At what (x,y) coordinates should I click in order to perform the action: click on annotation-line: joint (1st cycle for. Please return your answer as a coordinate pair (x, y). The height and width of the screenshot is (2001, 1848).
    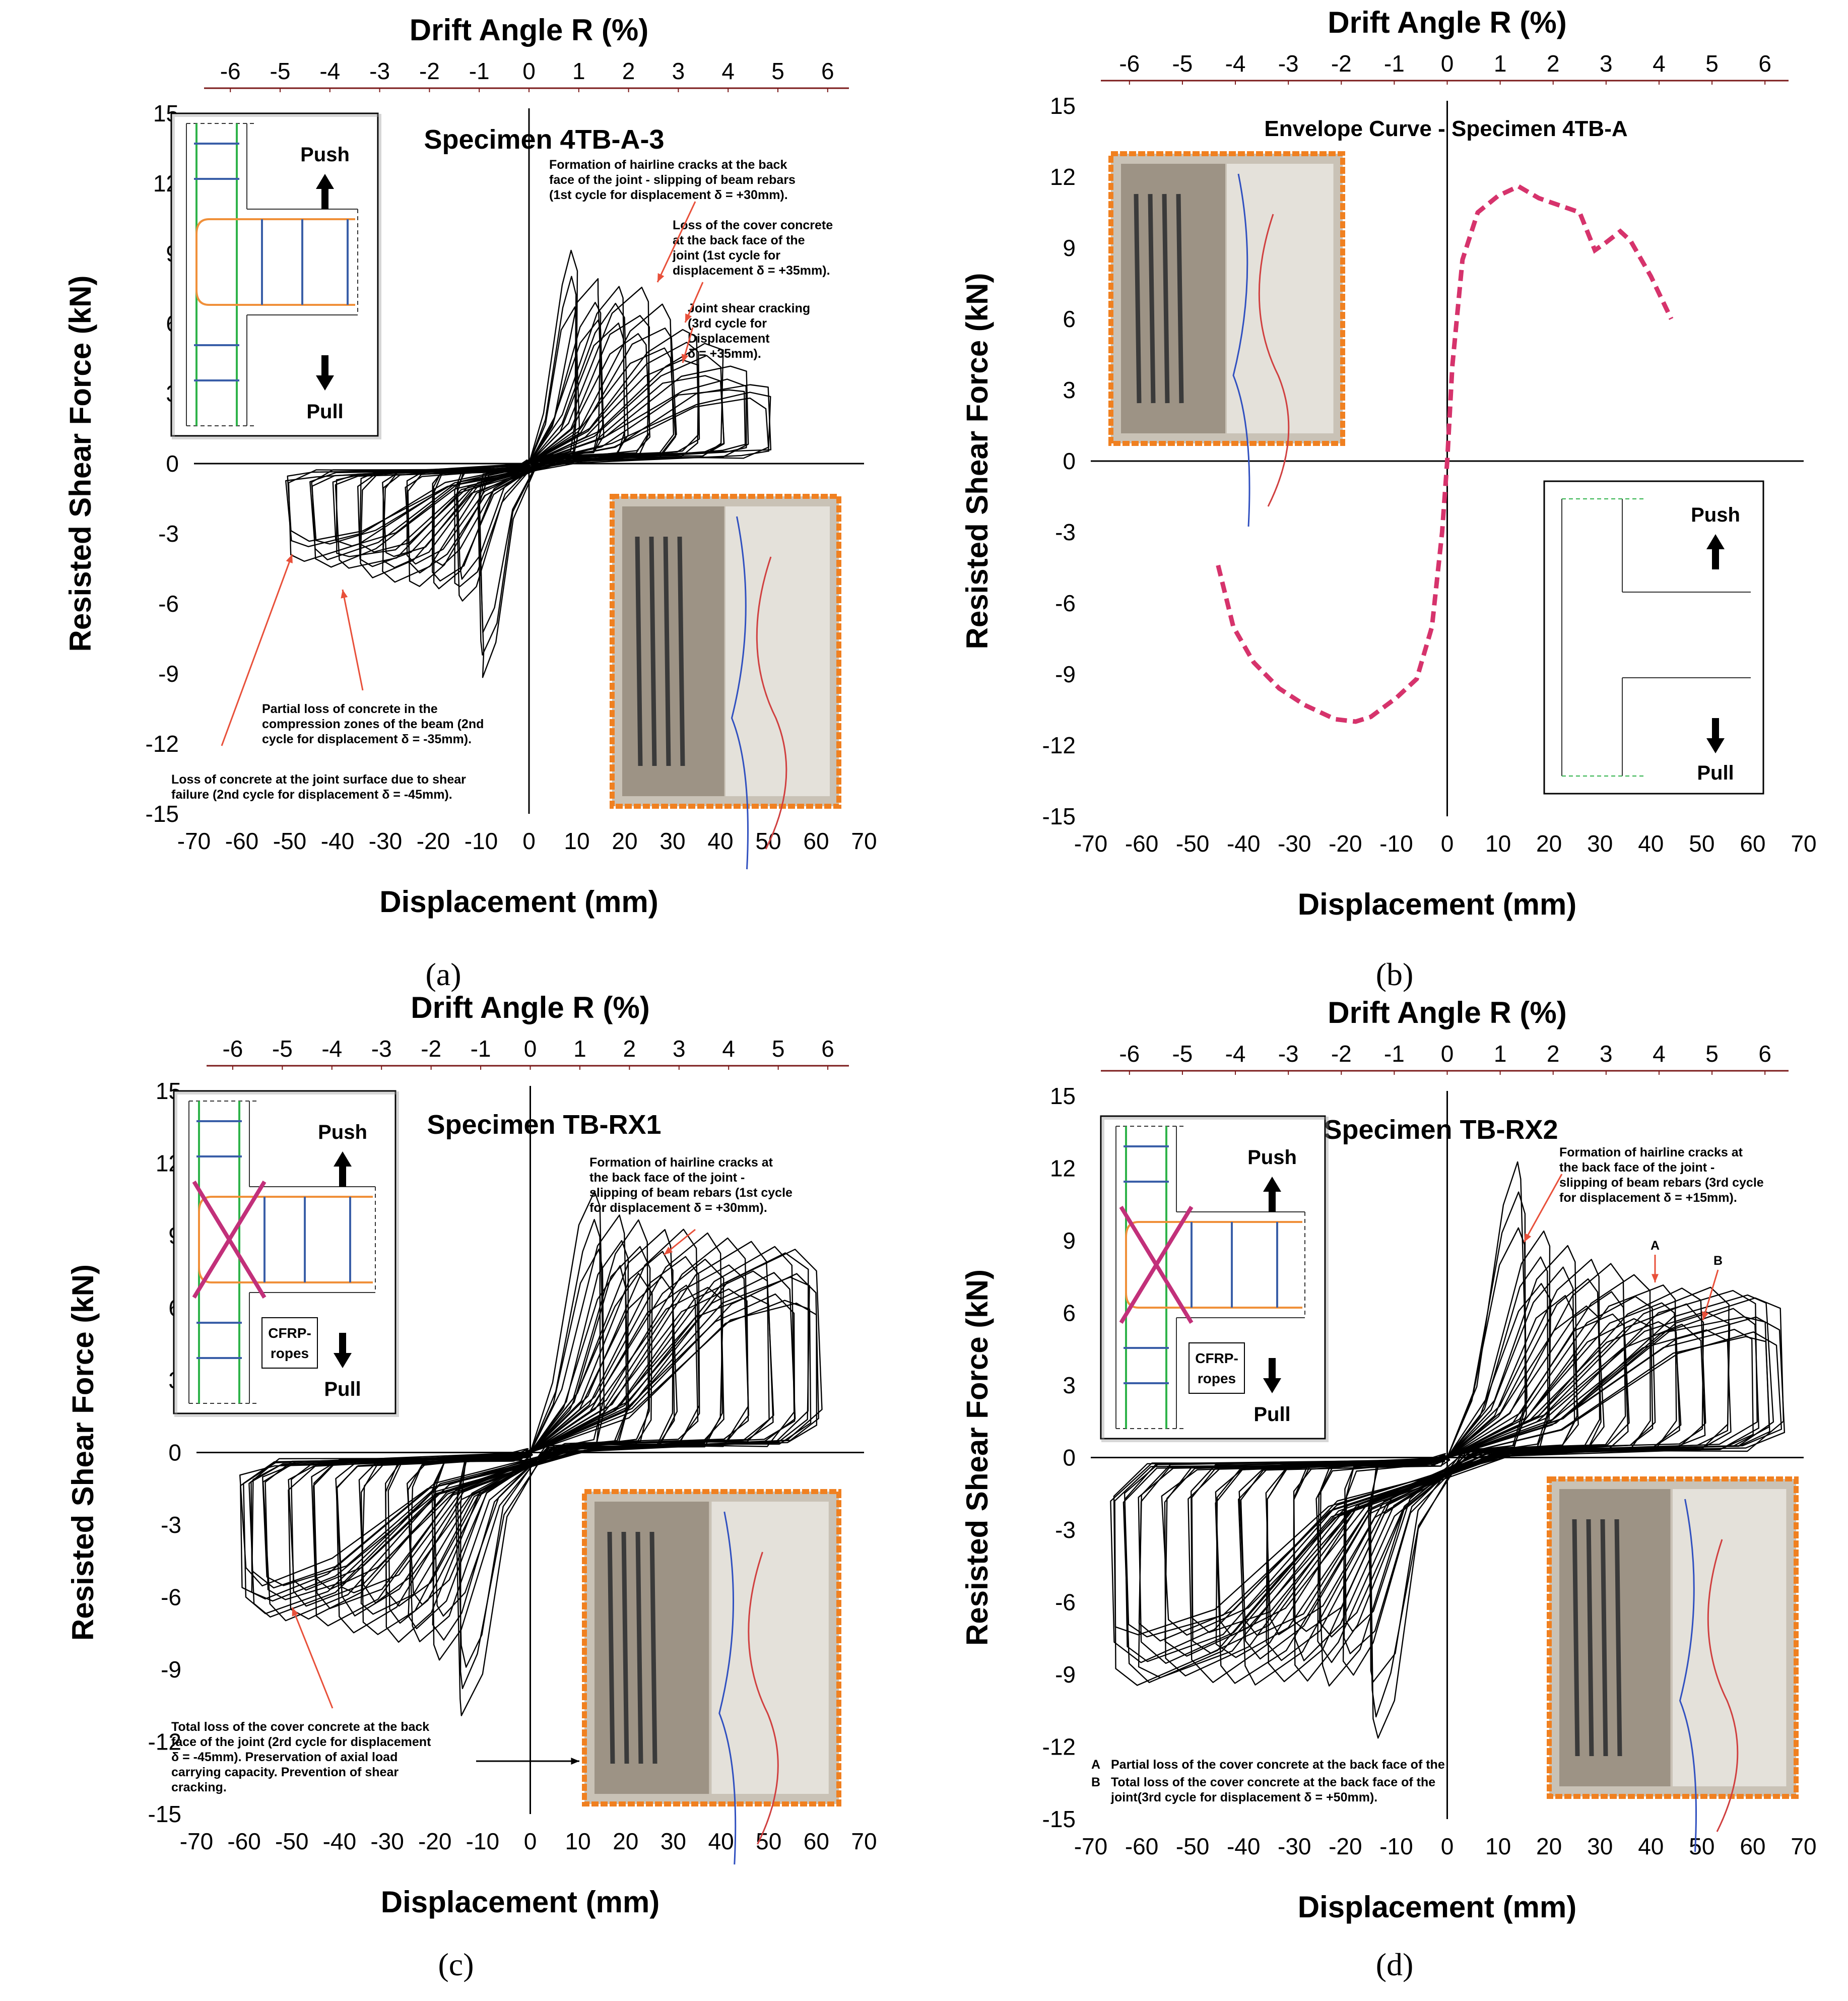
    Looking at the image, I should click on (726, 255).